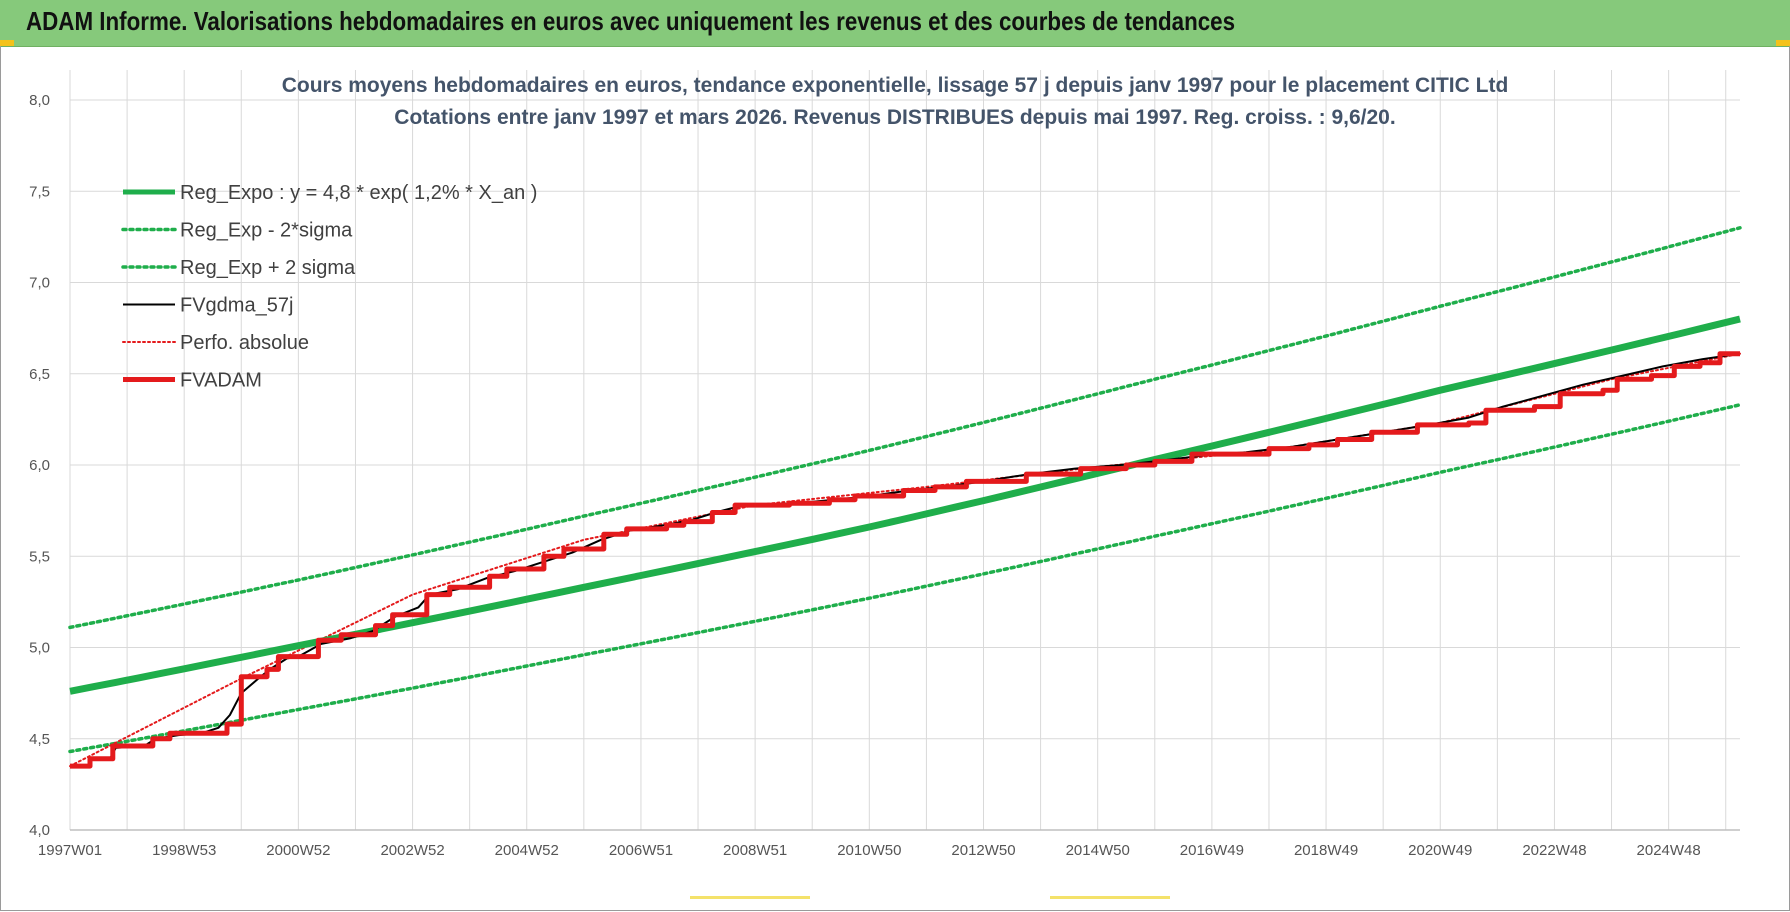 The image size is (1790, 912). Describe the element at coordinates (1326, 850) in the screenshot. I see `x-tick-label: 2018W49` at that location.